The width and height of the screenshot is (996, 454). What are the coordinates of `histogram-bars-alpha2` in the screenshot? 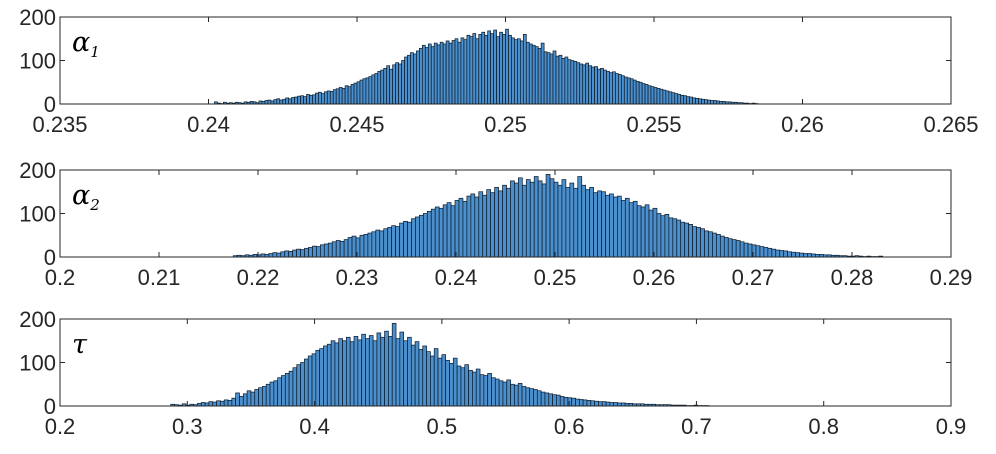 It's located at (558, 216).